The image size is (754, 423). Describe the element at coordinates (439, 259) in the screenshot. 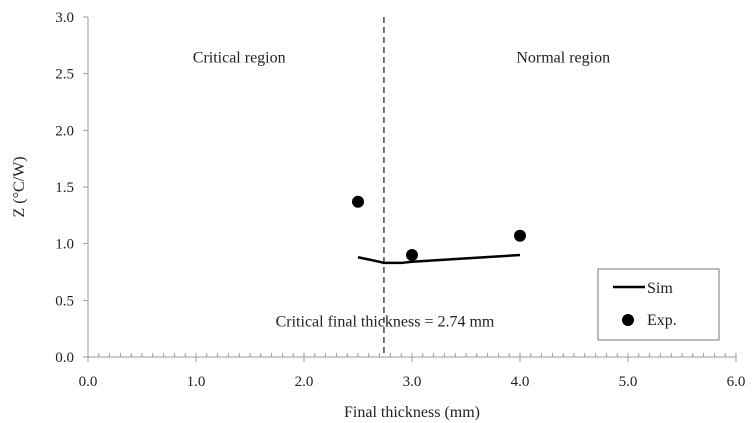

I see `series-line-sim` at that location.